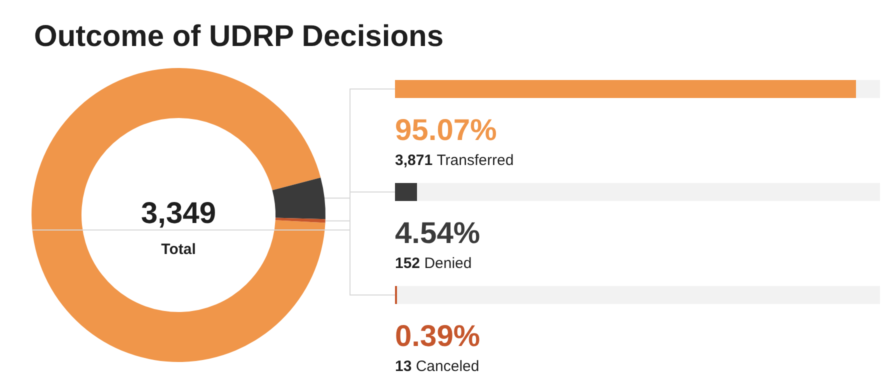  I want to click on text: 3,349, so click(178, 213).